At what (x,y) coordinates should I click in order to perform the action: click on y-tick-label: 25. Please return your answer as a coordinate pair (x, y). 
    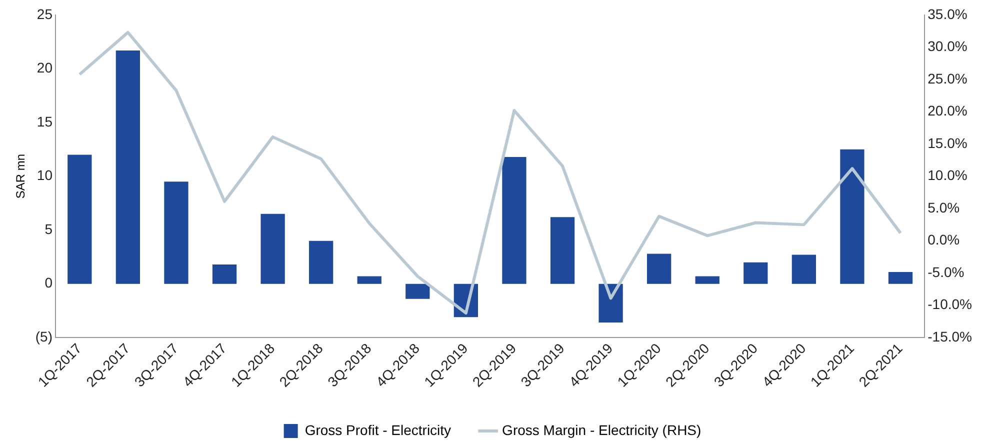
    Looking at the image, I should click on (44, 14).